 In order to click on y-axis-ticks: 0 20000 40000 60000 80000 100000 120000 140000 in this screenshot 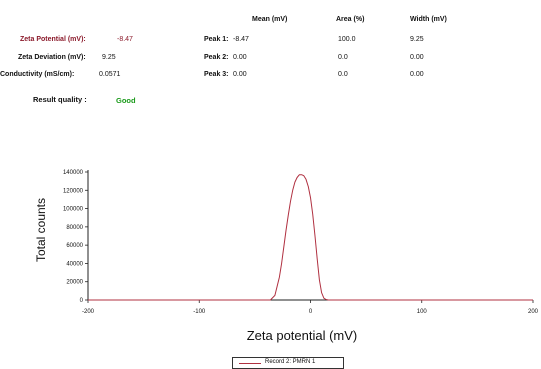, I will do `click(75, 237)`.